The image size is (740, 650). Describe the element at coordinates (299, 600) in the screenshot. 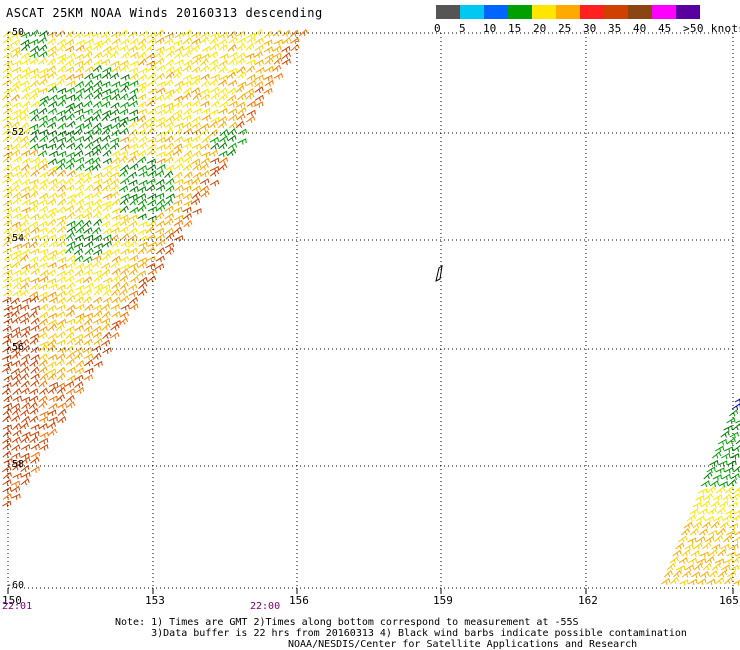

I see `lon-label-156: 156` at that location.